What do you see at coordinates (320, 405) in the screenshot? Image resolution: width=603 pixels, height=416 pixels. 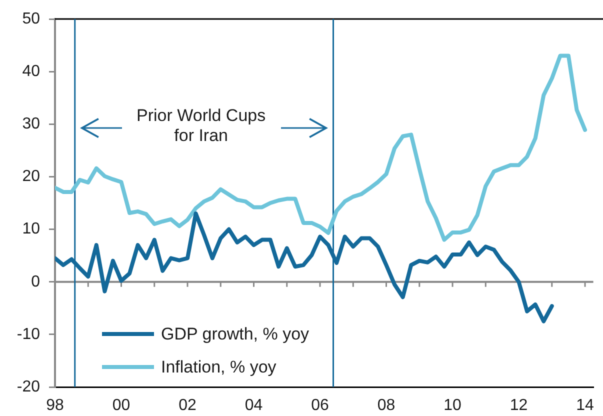 I see `x-tick-label: 06` at bounding box center [320, 405].